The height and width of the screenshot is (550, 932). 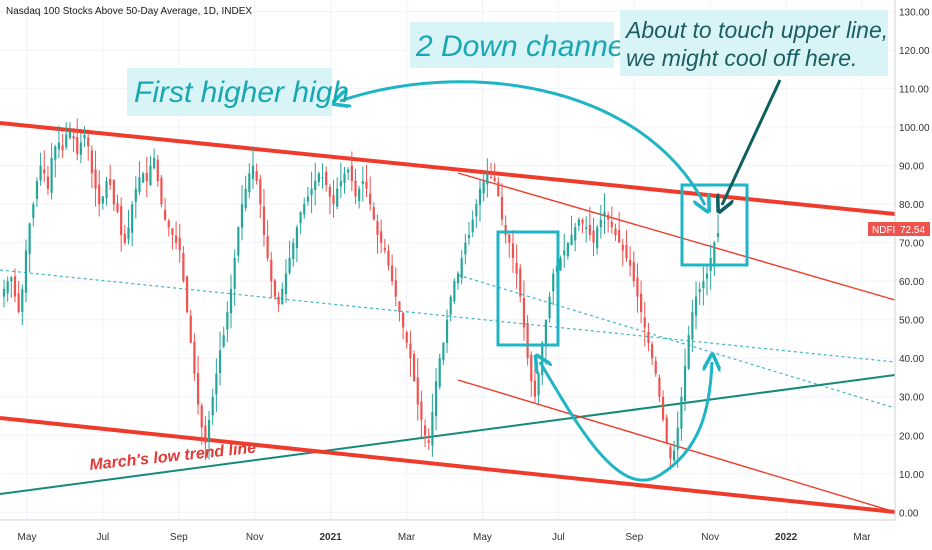 What do you see at coordinates (512, 45) in the screenshot?
I see `channels-label-bg` at bounding box center [512, 45].